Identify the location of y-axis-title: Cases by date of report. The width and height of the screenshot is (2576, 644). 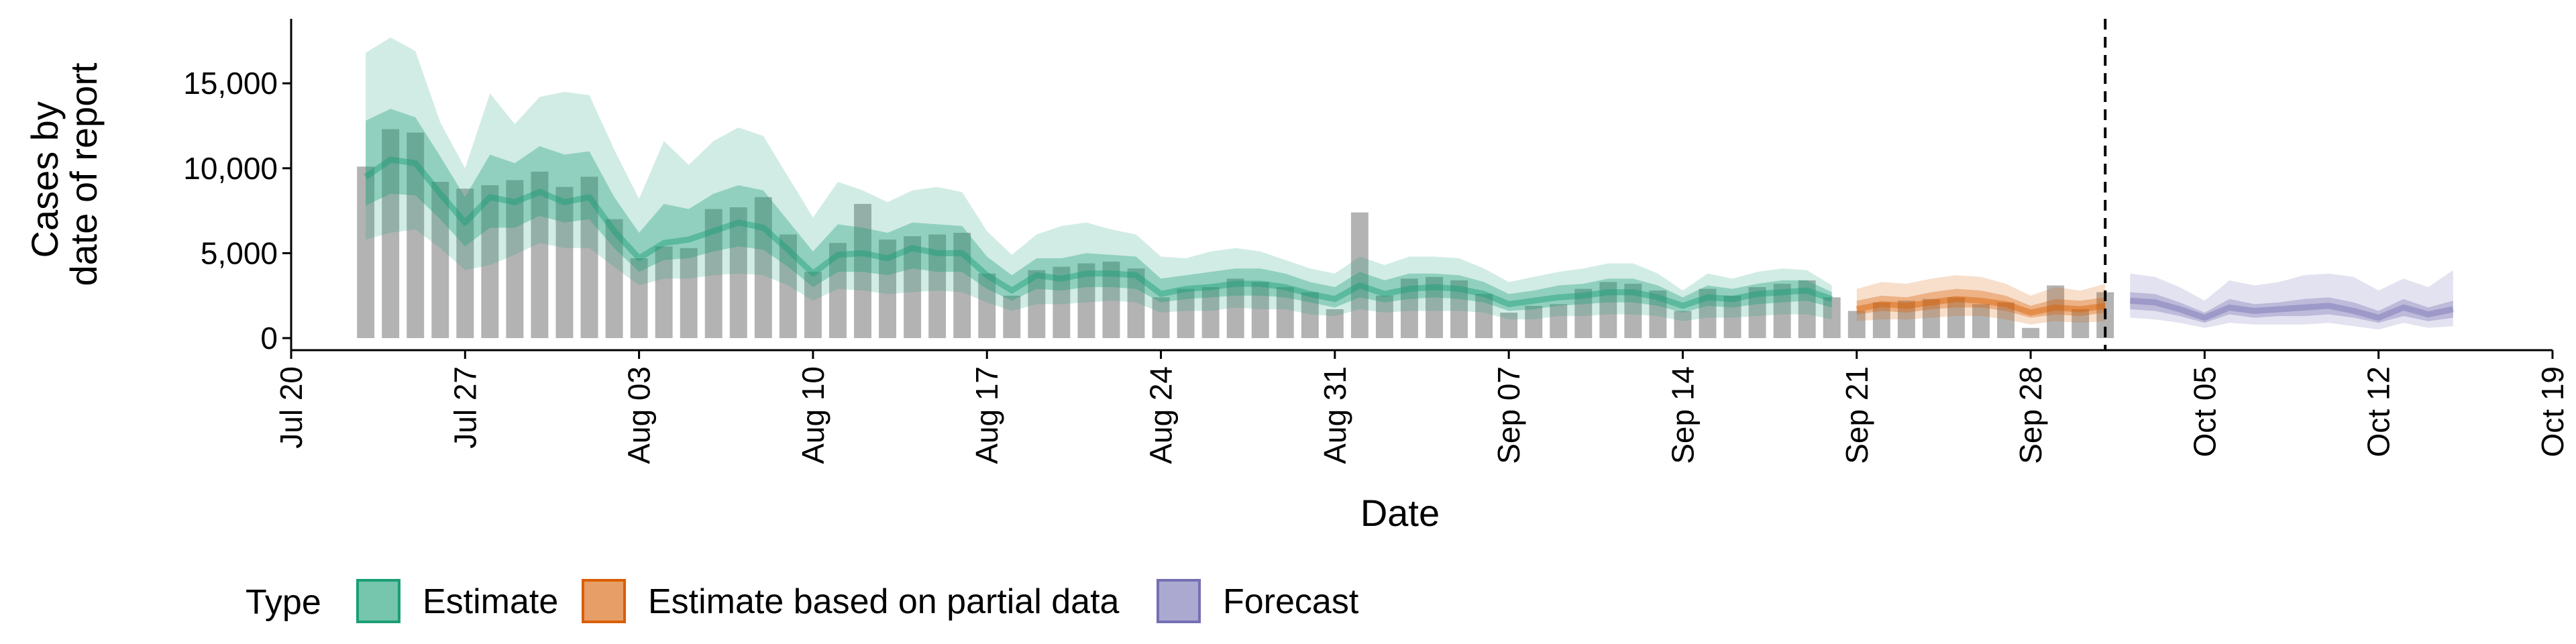
(64, 174).